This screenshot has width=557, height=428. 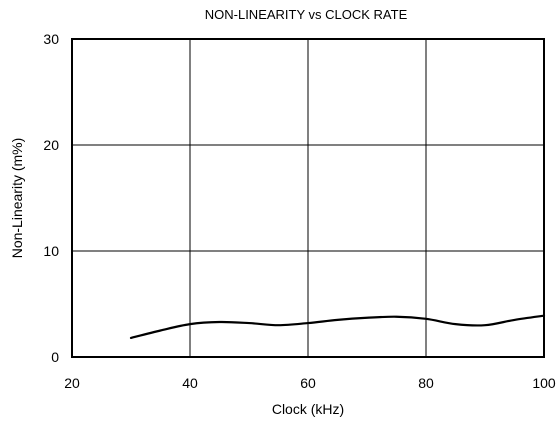 I want to click on x-tick-label: 80, so click(x=426, y=383).